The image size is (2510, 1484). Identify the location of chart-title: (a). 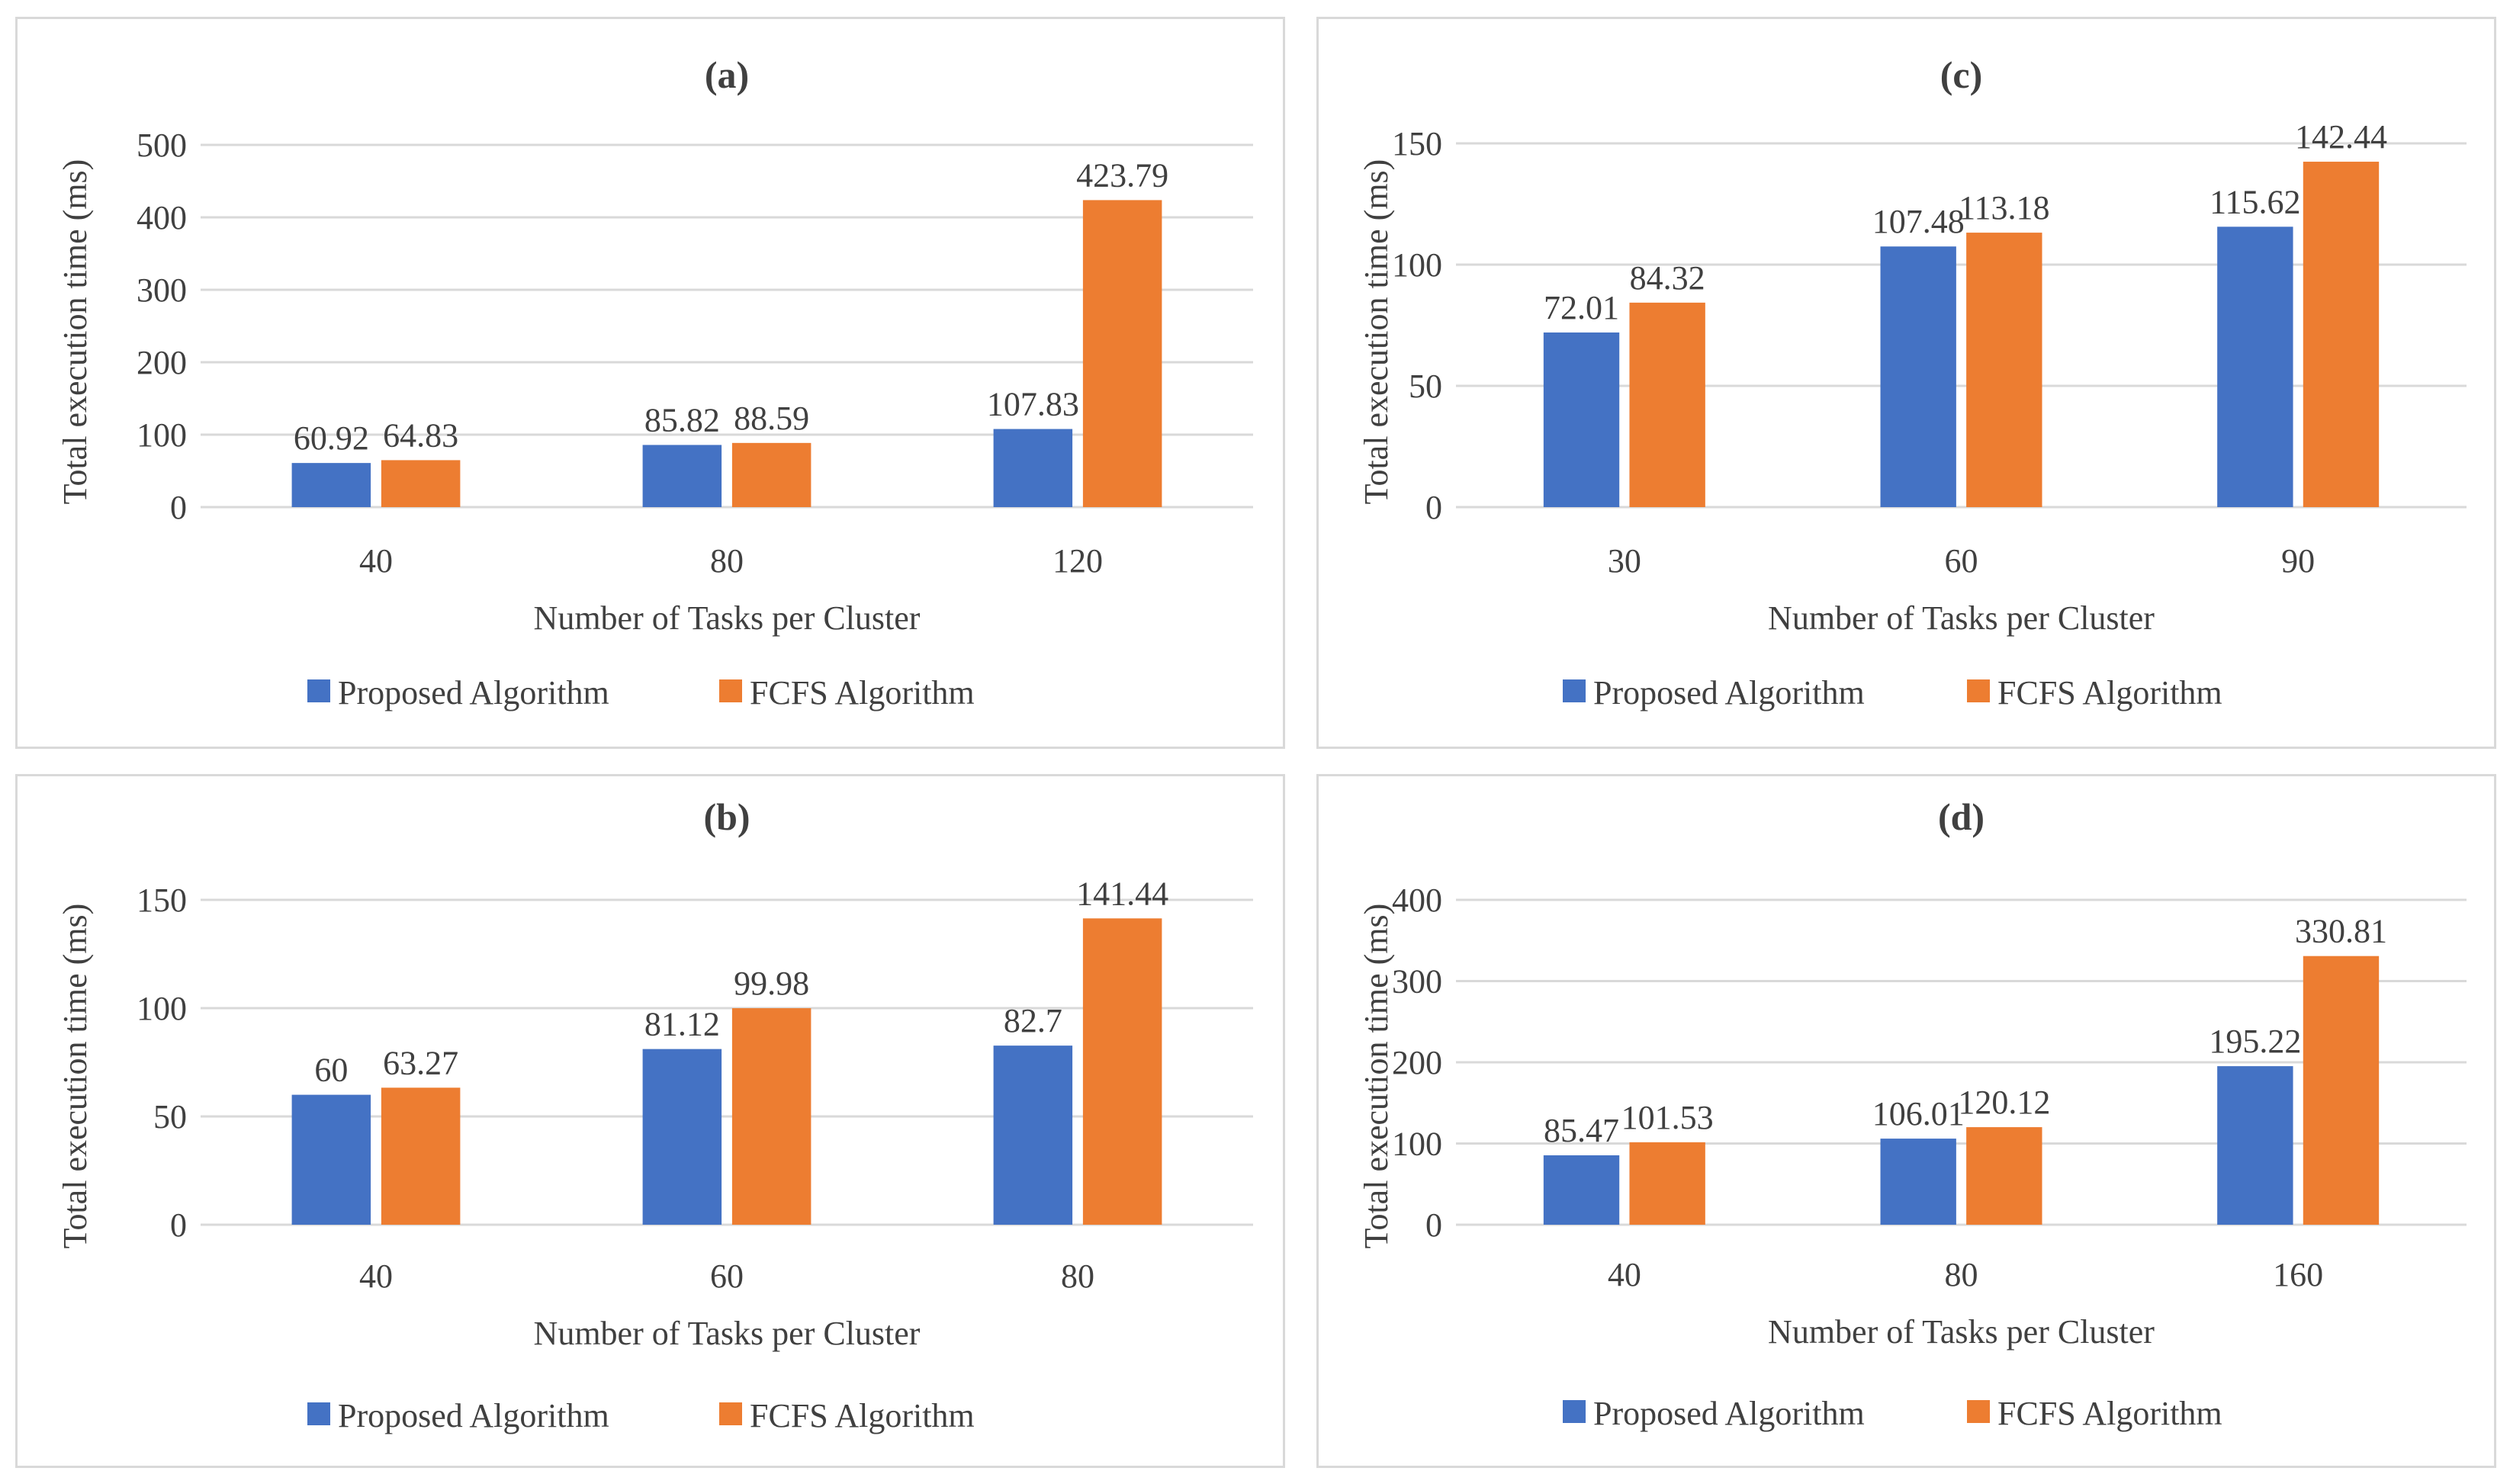
(727, 75).